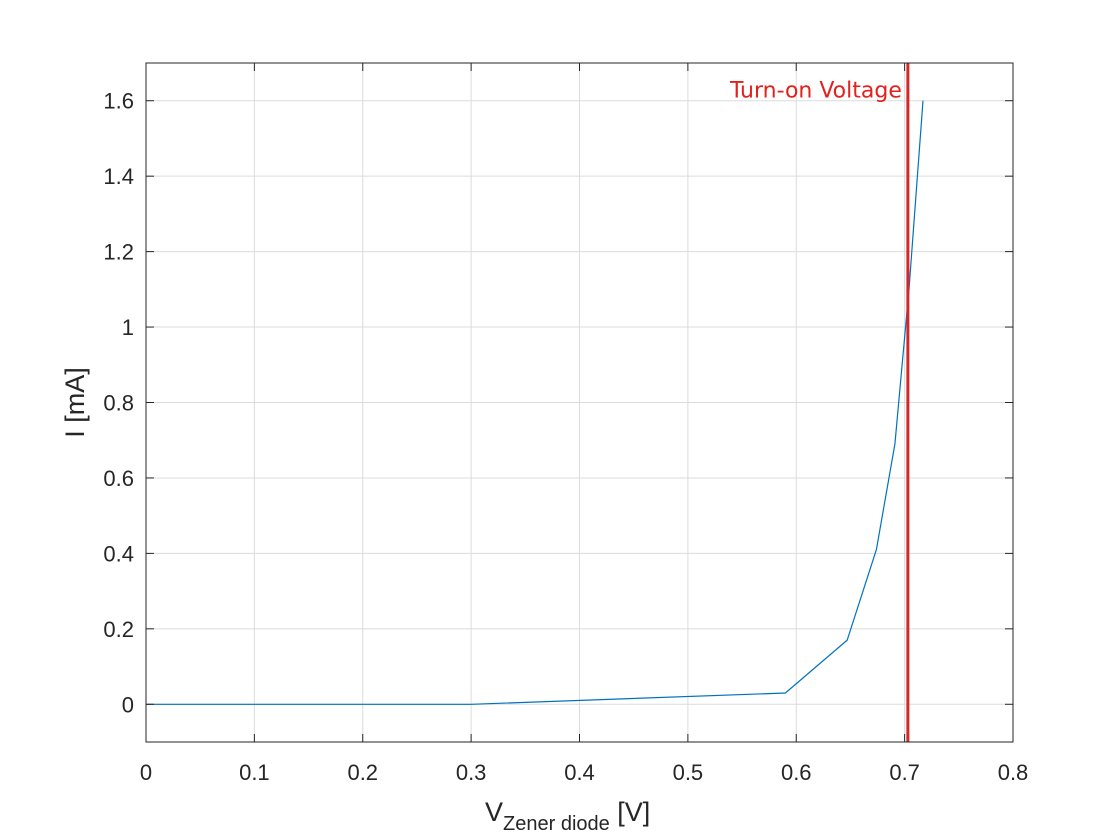  What do you see at coordinates (118, 553) in the screenshot?
I see `y-tick-label: 0.4` at bounding box center [118, 553].